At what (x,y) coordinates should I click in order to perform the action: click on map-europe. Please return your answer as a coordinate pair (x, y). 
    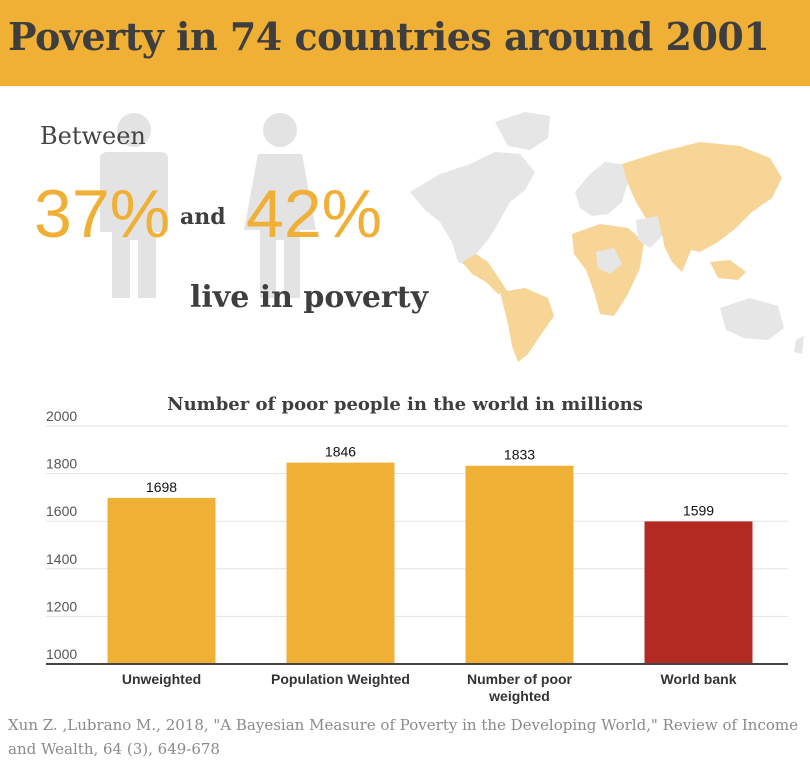
    Looking at the image, I should click on (601, 189).